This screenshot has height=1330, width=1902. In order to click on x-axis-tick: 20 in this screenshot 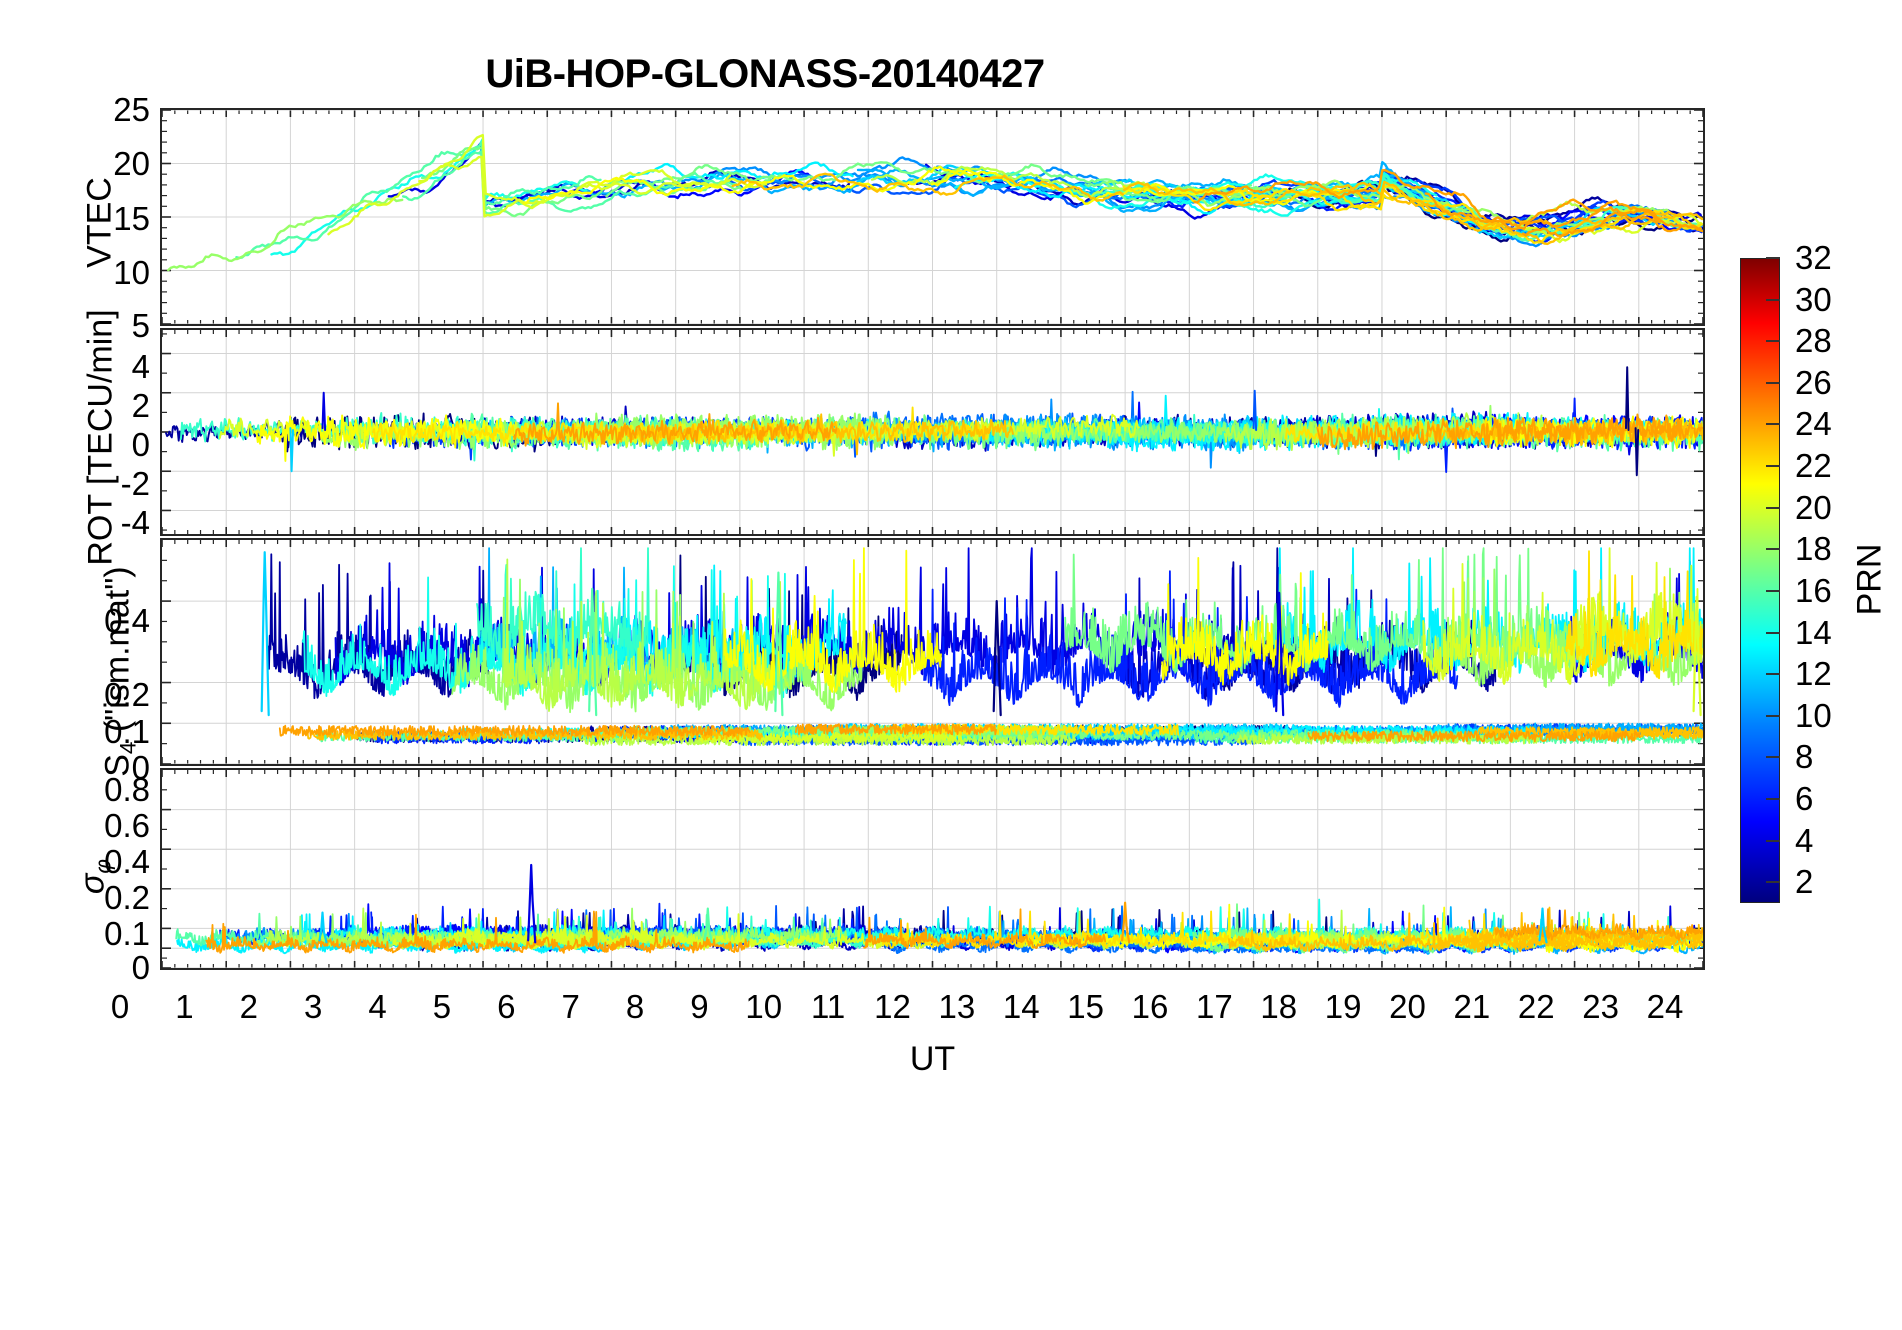, I will do `click(1407, 1006)`.